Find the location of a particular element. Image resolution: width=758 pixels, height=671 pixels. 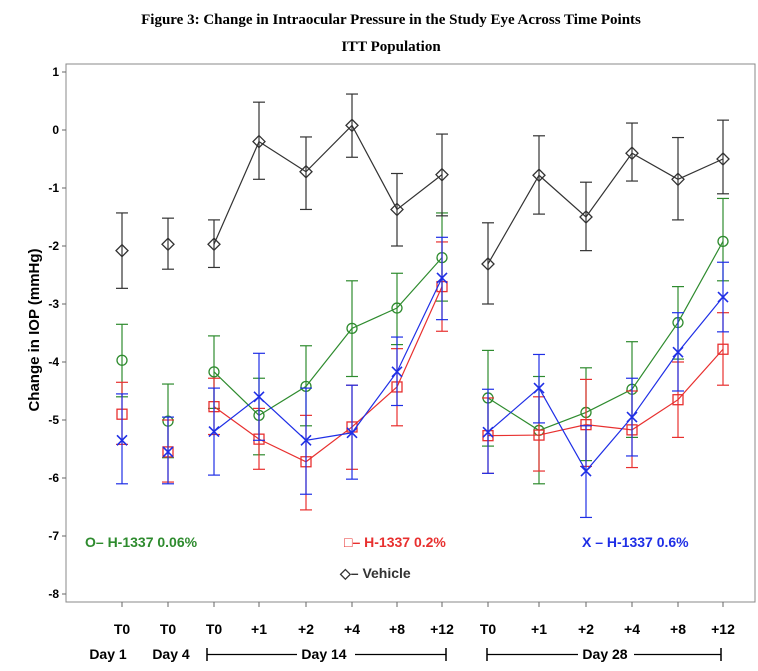

legend-entry: □– H-1337 0.2% is located at coordinates (395, 542).